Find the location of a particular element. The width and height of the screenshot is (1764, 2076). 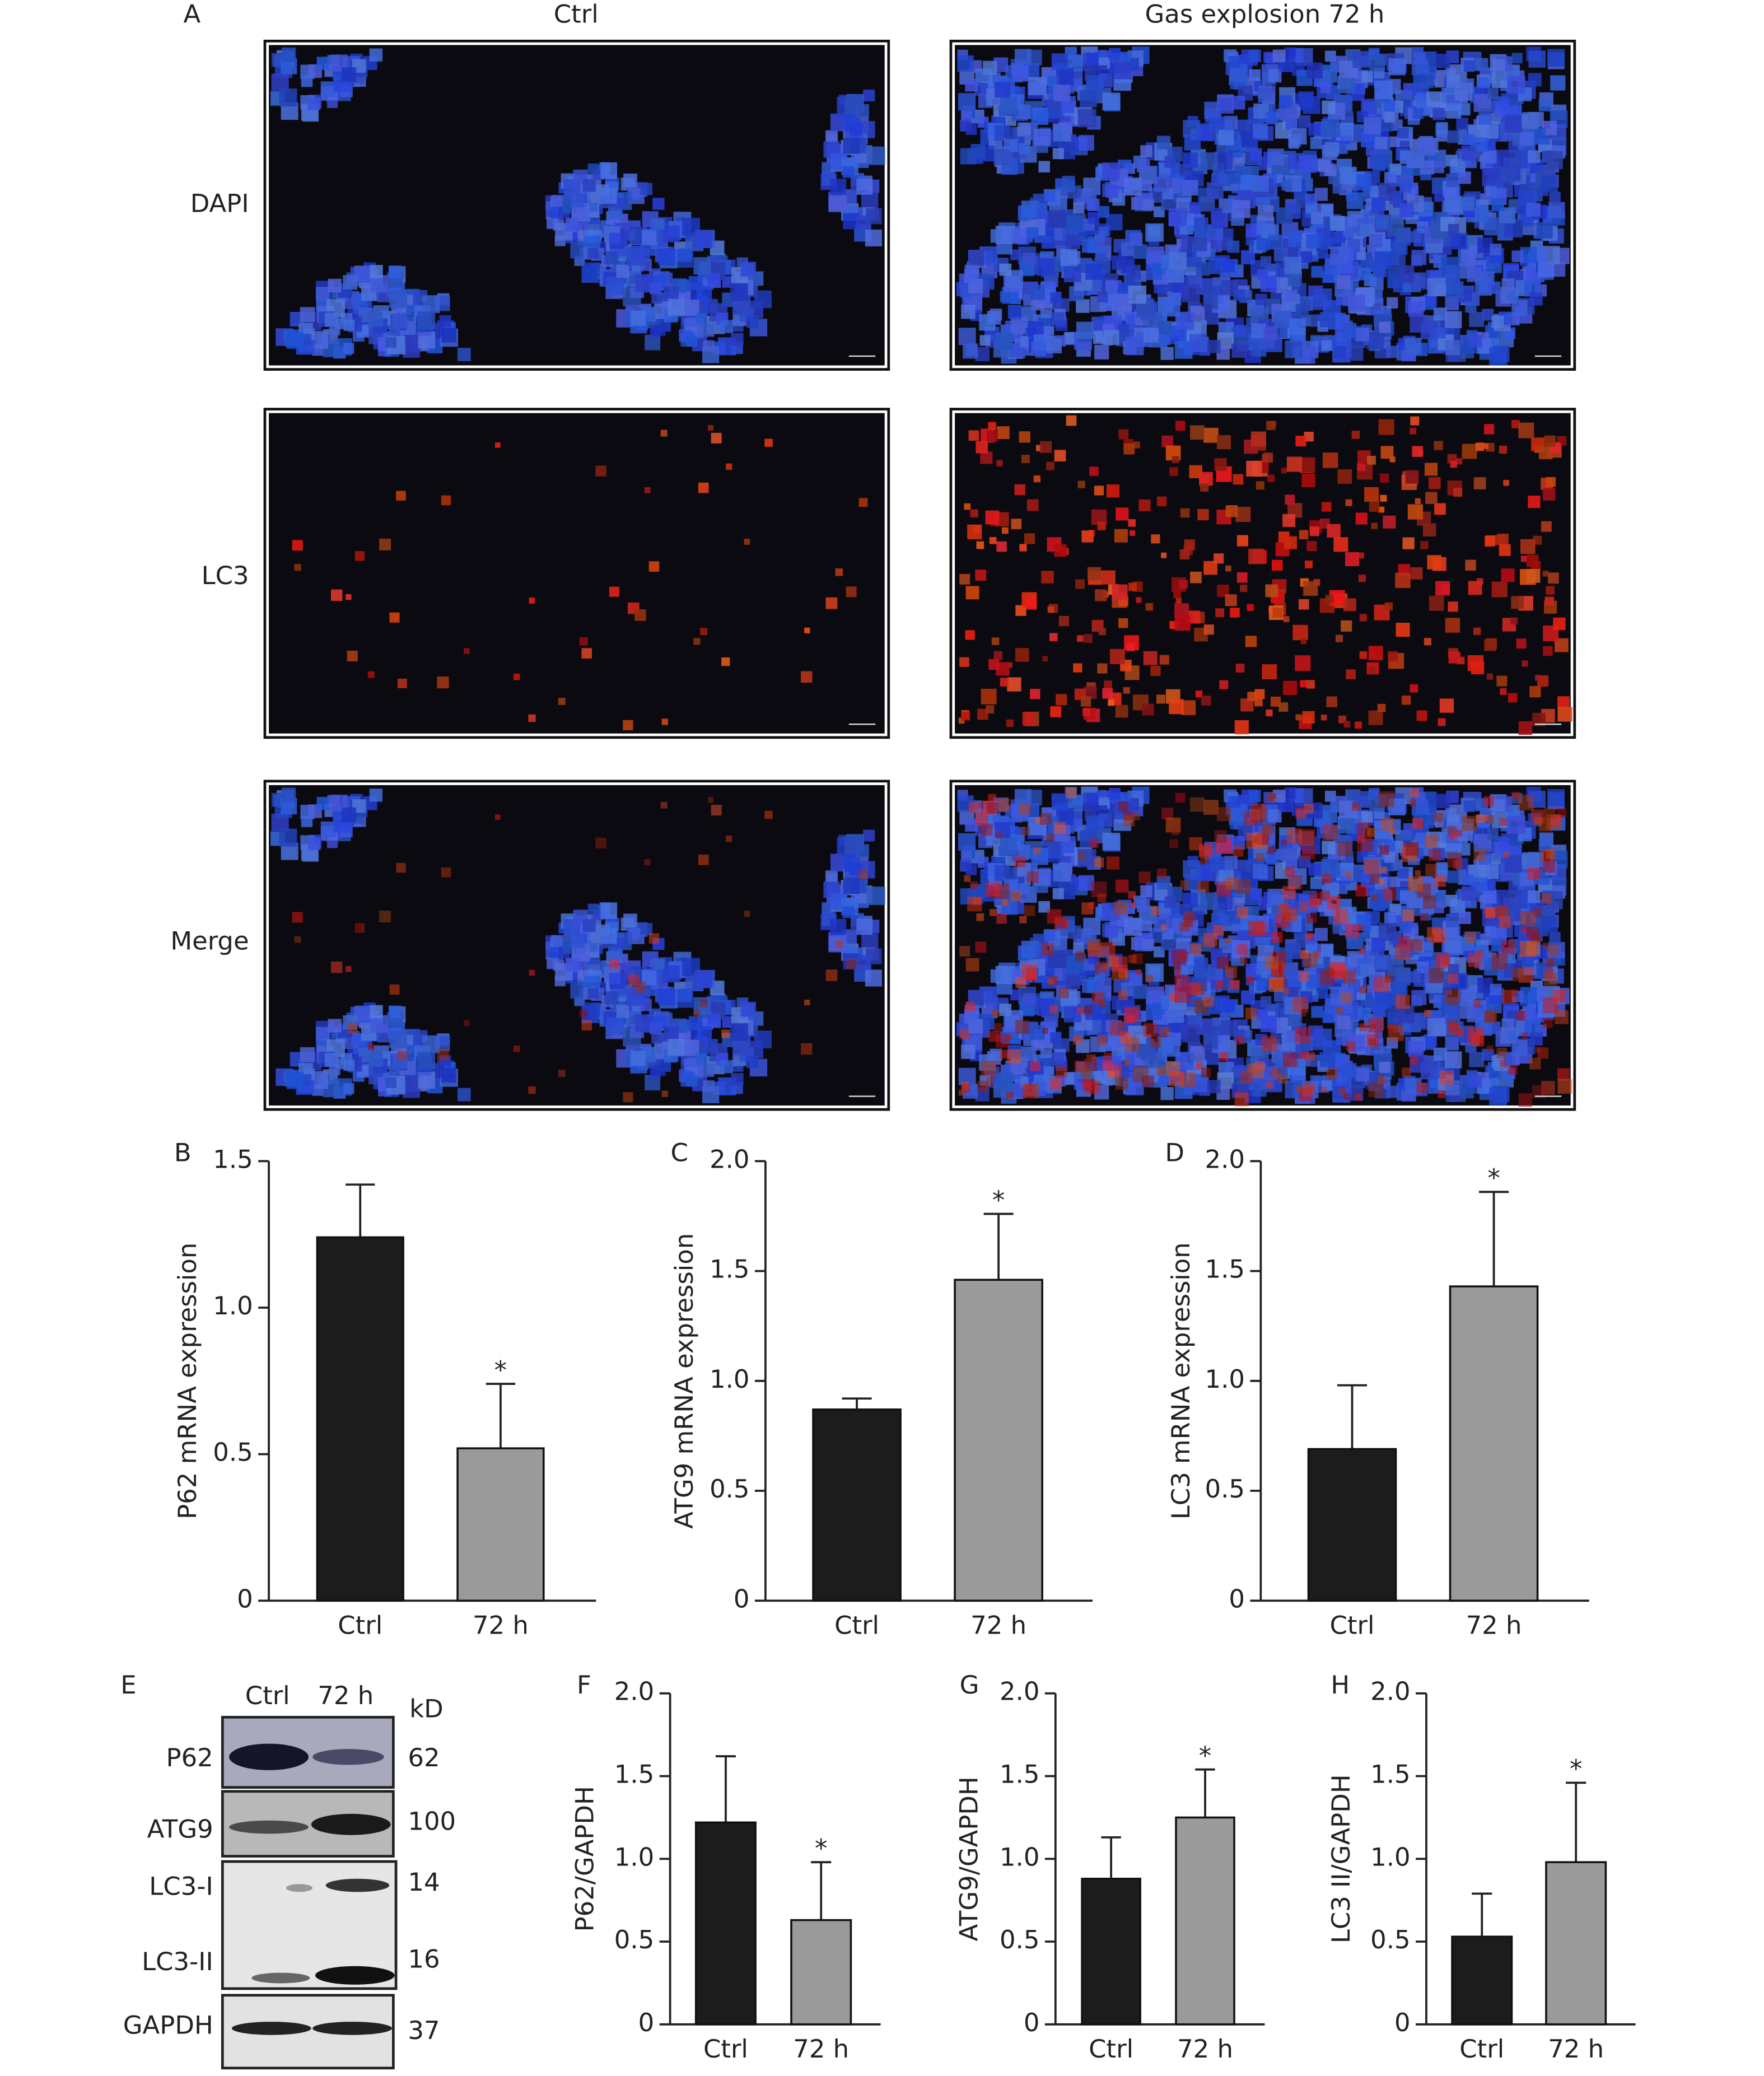

row-label: DAPI is located at coordinates (220, 203).